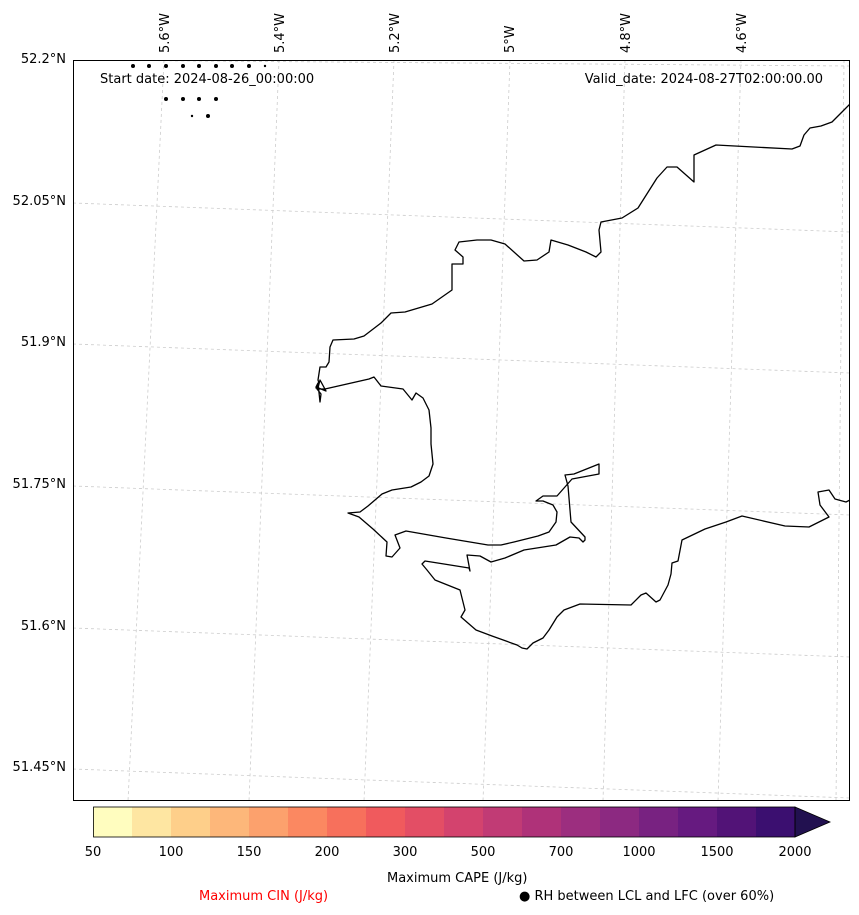 This screenshot has height=915, width=859. What do you see at coordinates (483, 852) in the screenshot?
I see `colorbar-tick-label: 500` at bounding box center [483, 852].